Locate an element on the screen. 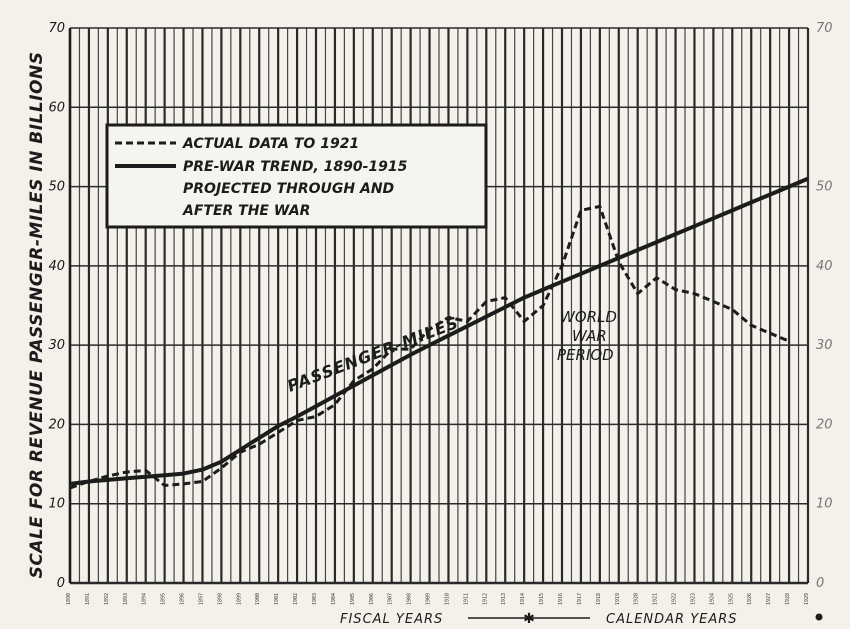 The image size is (850, 629). x-tick-label: 1920 is located at coordinates (637, 599).